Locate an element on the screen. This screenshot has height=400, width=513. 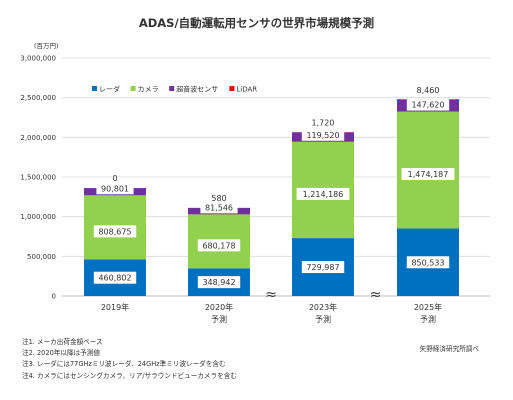
ultrasonic-value-label: 81,546 is located at coordinates (219, 207).